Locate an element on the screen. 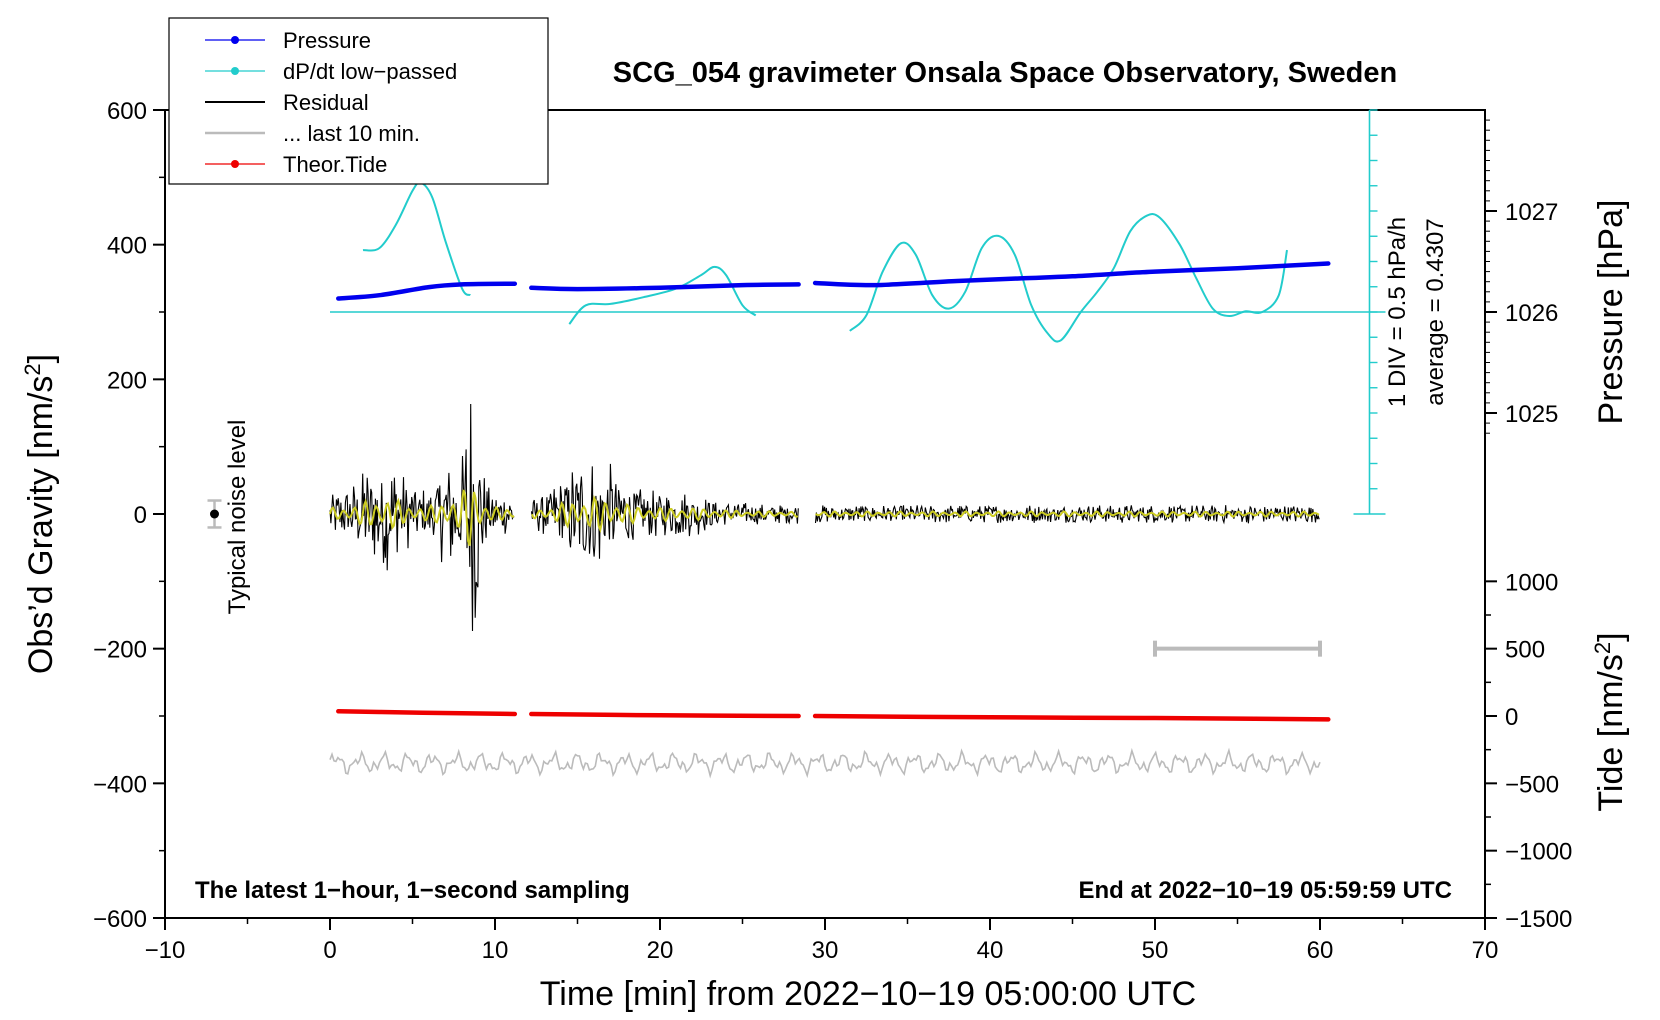 This screenshot has height=1020, width=1660. x-axis-title: Time [min] from 2022−10−19 05:00:00 UTC is located at coordinates (868, 994).